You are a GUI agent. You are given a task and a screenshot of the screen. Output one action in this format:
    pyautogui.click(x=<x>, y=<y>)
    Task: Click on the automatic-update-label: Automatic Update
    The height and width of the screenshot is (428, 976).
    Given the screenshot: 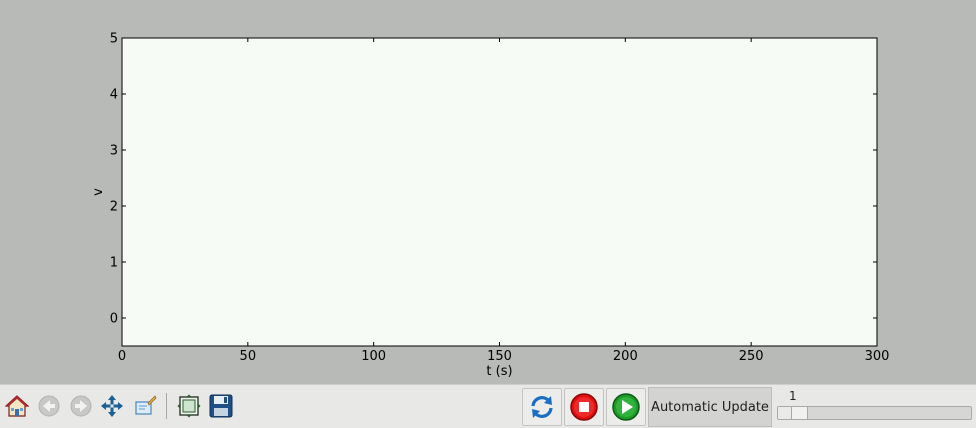 What is the action you would take?
    pyautogui.click(x=710, y=407)
    